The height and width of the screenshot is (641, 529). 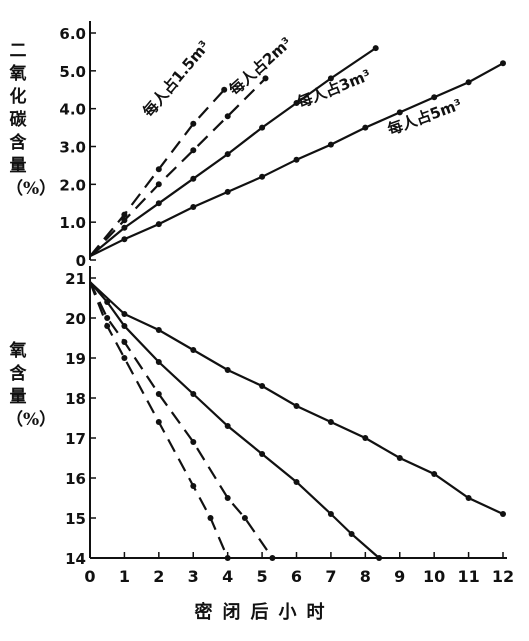 I want to click on co2-axis-label: 二氧化碳含量（%）, so click(x=31, y=120).